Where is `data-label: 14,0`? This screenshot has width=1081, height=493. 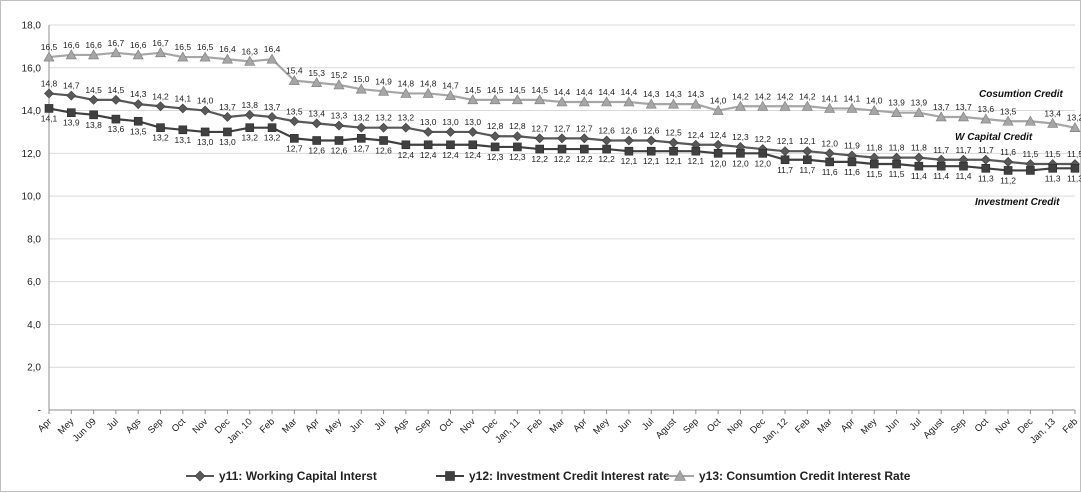 data-label: 14,0 is located at coordinates (205, 101).